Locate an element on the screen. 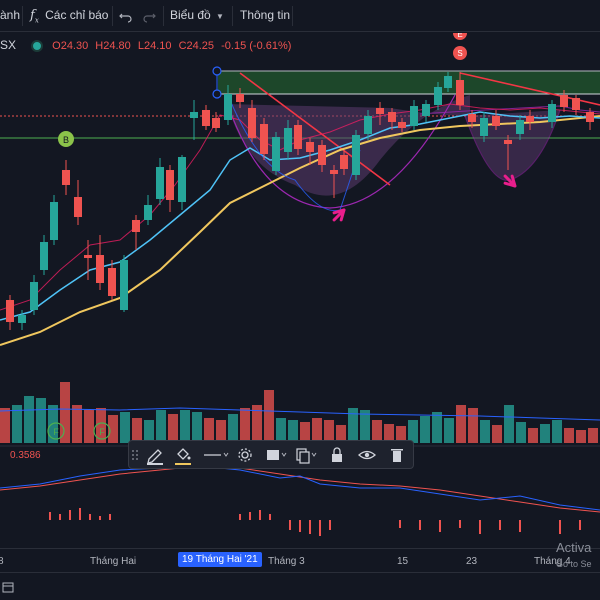 The image size is (600, 600). cup-arc is located at coordinates (340, 151).